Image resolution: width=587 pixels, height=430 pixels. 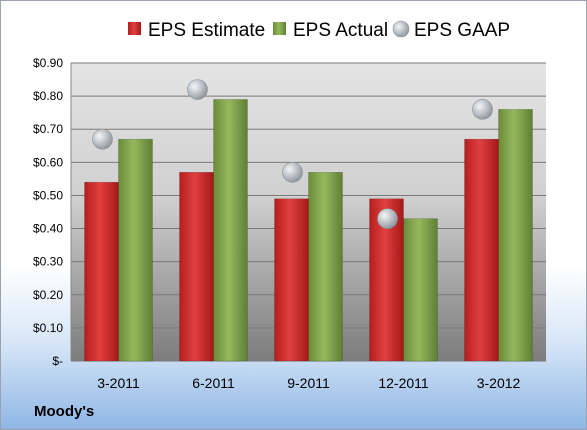 What do you see at coordinates (118, 383) in the screenshot?
I see `x-tick-label: 3-2011` at bounding box center [118, 383].